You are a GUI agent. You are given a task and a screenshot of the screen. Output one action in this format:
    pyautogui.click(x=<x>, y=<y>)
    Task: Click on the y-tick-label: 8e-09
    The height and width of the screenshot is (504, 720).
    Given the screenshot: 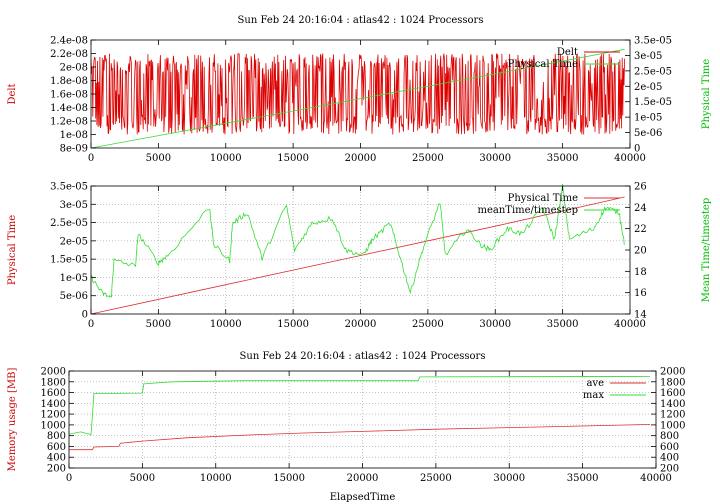 What is the action you would take?
    pyautogui.click(x=74, y=149)
    